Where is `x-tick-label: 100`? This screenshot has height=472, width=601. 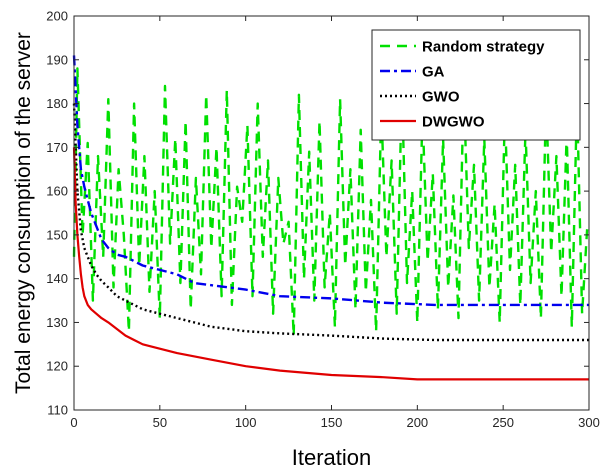
x-tick-label: 100 is located at coordinates (246, 422).